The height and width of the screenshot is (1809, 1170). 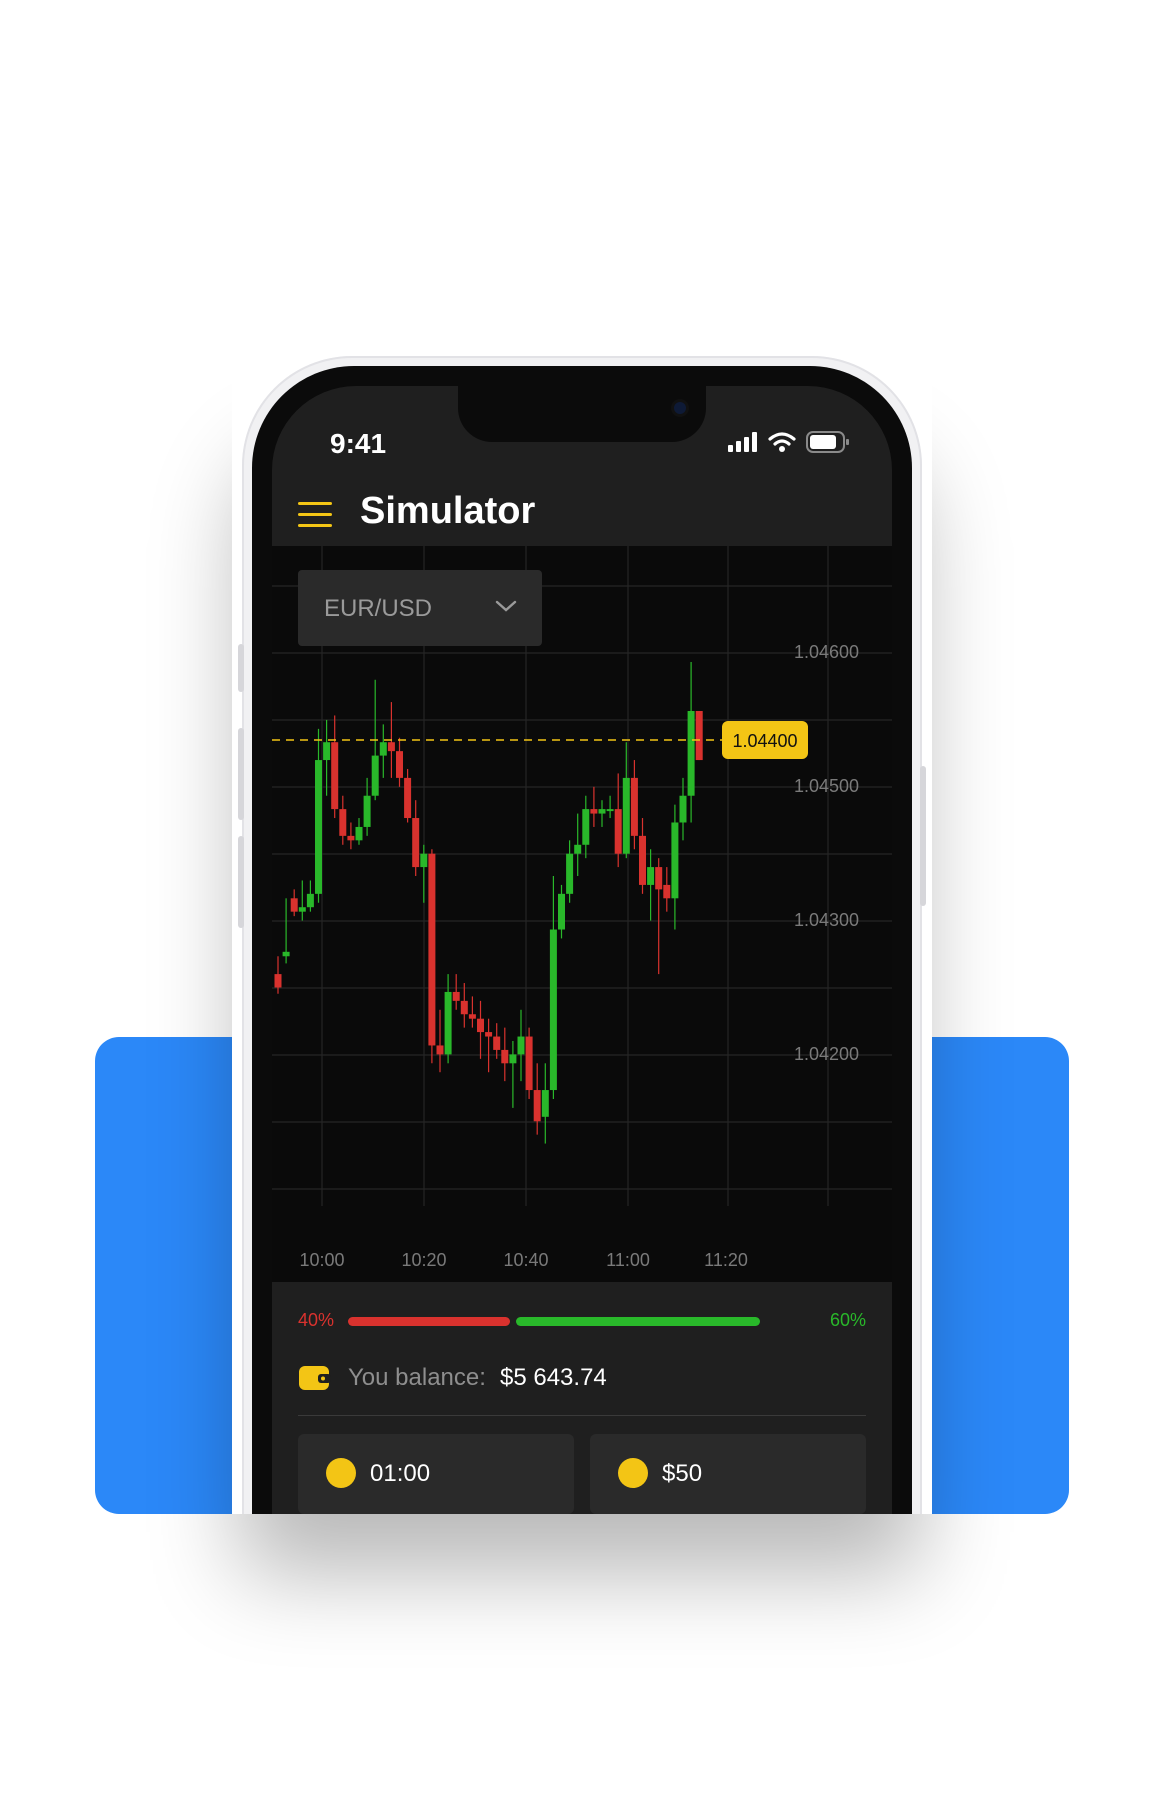 I want to click on balance-value: $5 643.74, so click(x=553, y=1377).